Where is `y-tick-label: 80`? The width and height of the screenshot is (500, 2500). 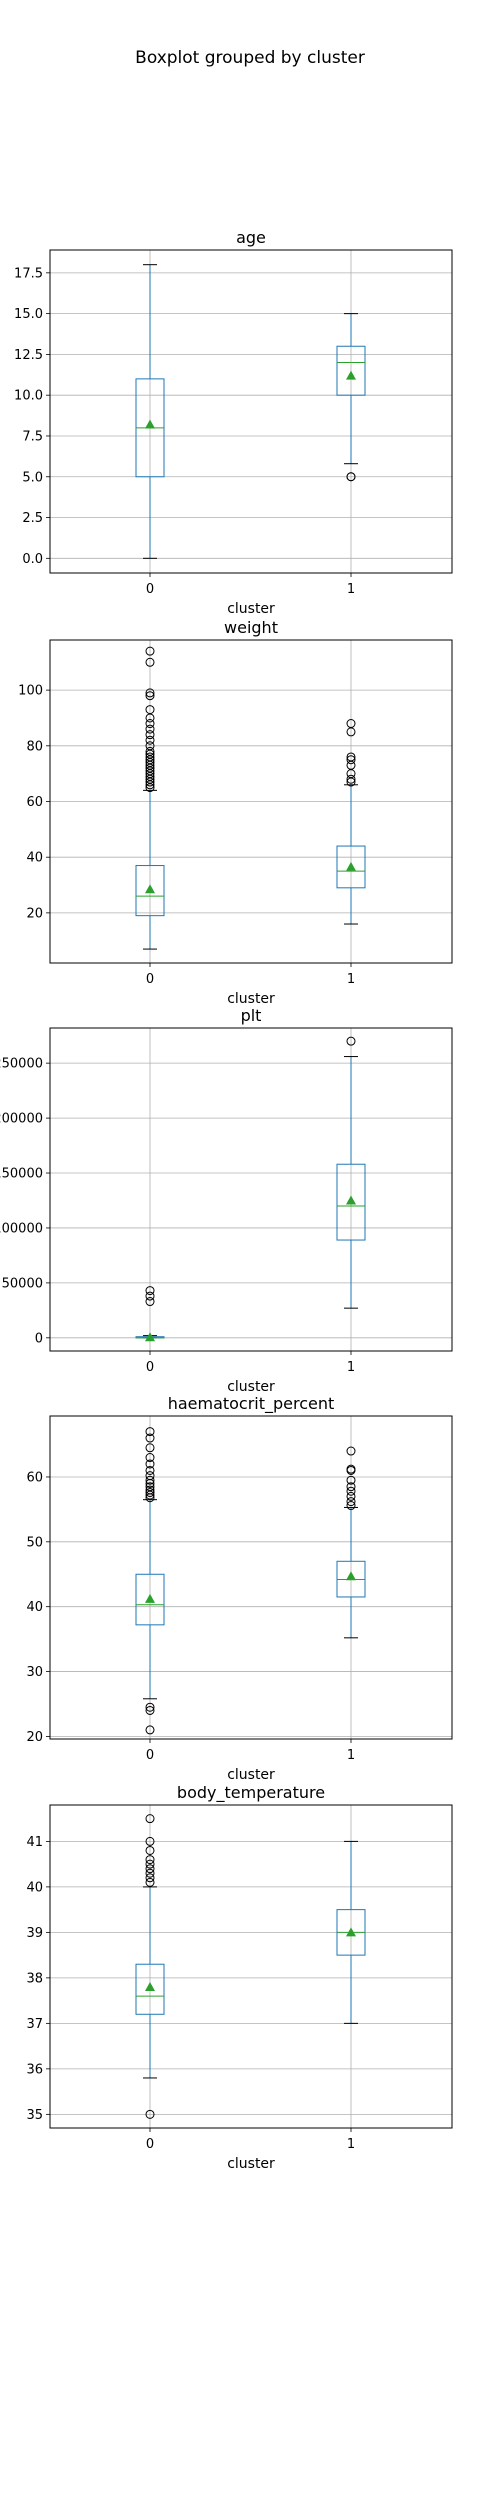 y-tick-label: 80 is located at coordinates (34, 746).